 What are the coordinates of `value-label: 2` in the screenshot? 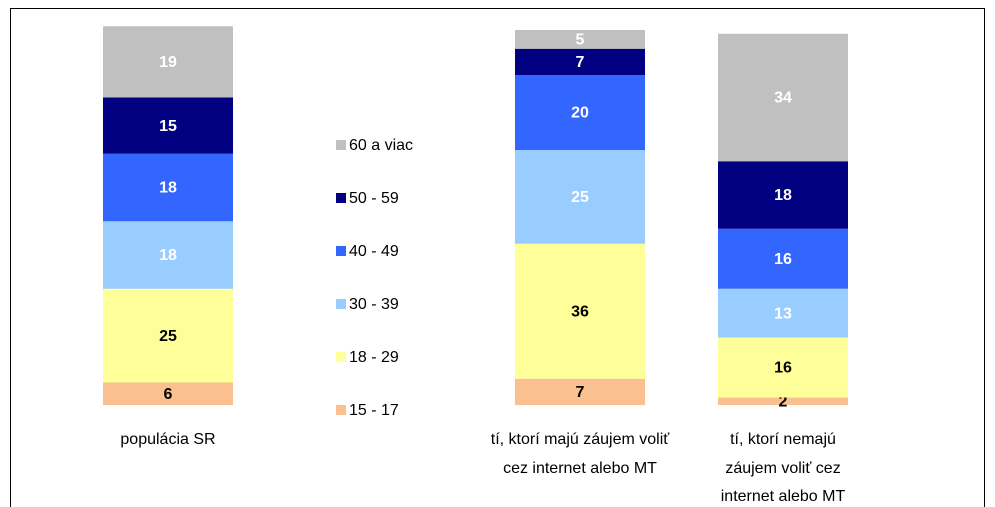 It's located at (783, 401).